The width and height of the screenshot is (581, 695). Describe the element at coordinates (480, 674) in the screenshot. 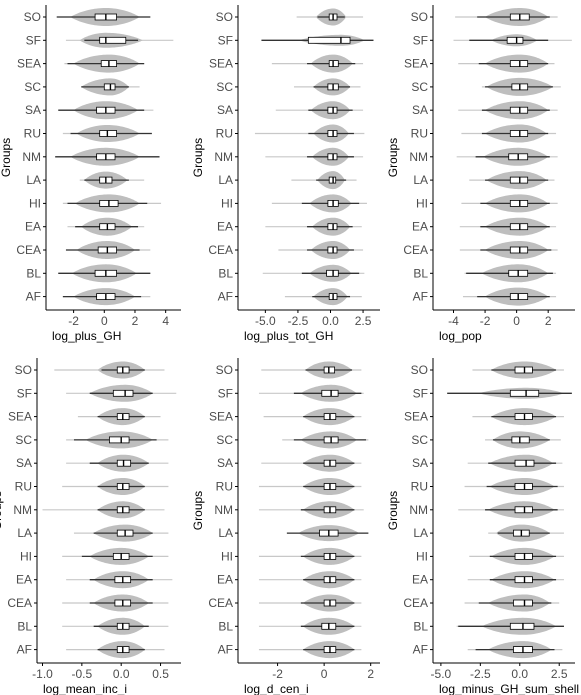

I see `x-tick-label: -2.5` at that location.